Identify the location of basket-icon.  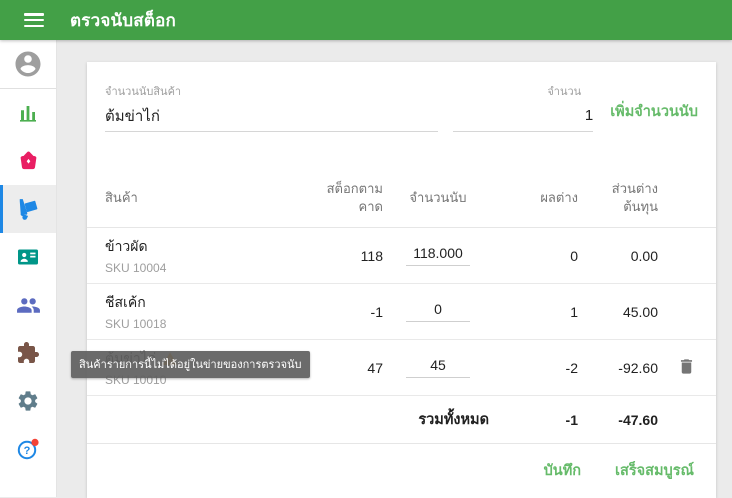
(28, 161).